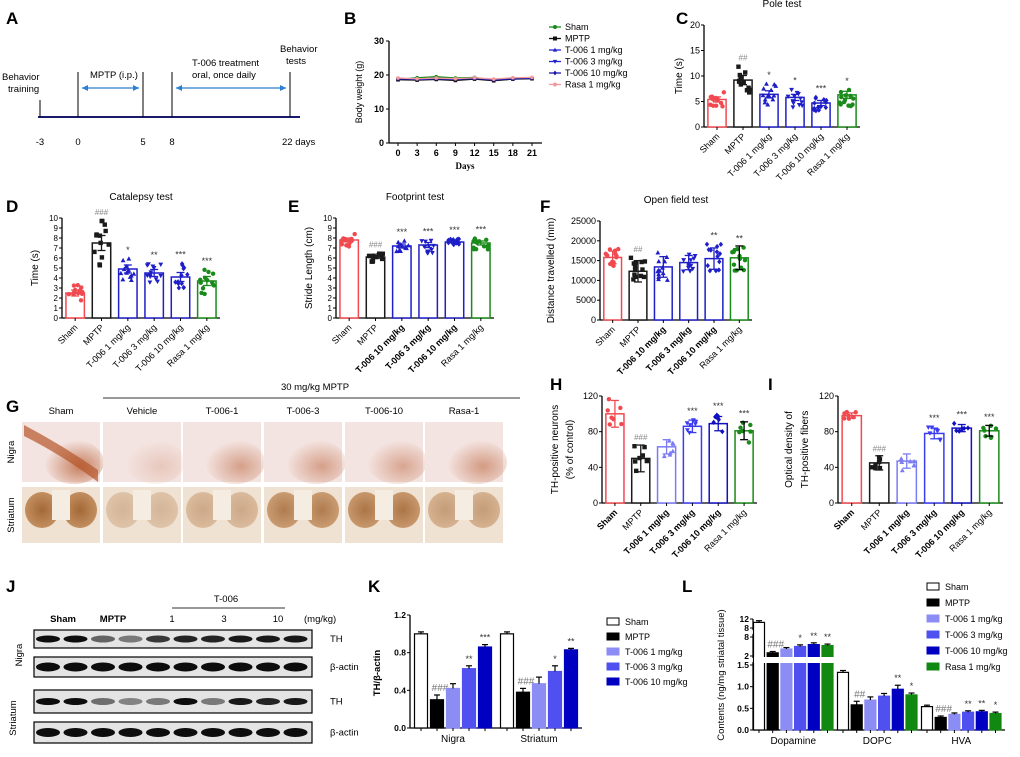 This screenshot has width=1020, height=757. Describe the element at coordinates (676, 200) in the screenshot. I see `chart-title: Open field test` at that location.